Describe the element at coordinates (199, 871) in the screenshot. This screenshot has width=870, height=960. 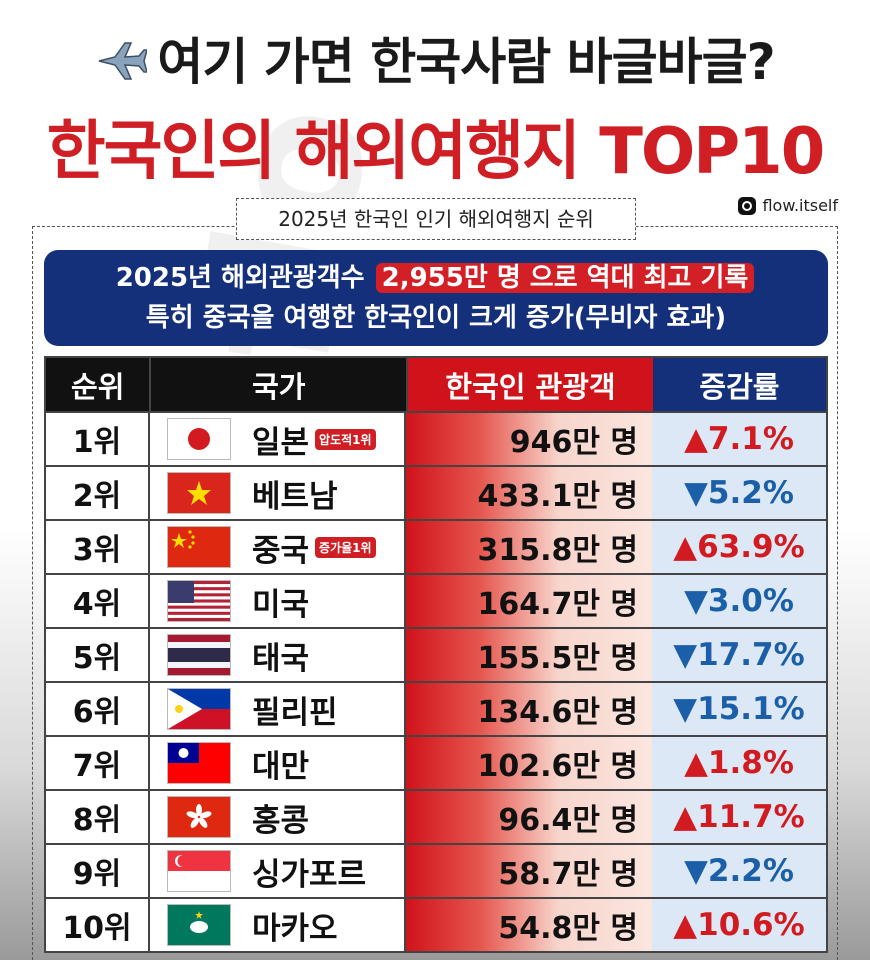
I see `singapore-flag` at that location.